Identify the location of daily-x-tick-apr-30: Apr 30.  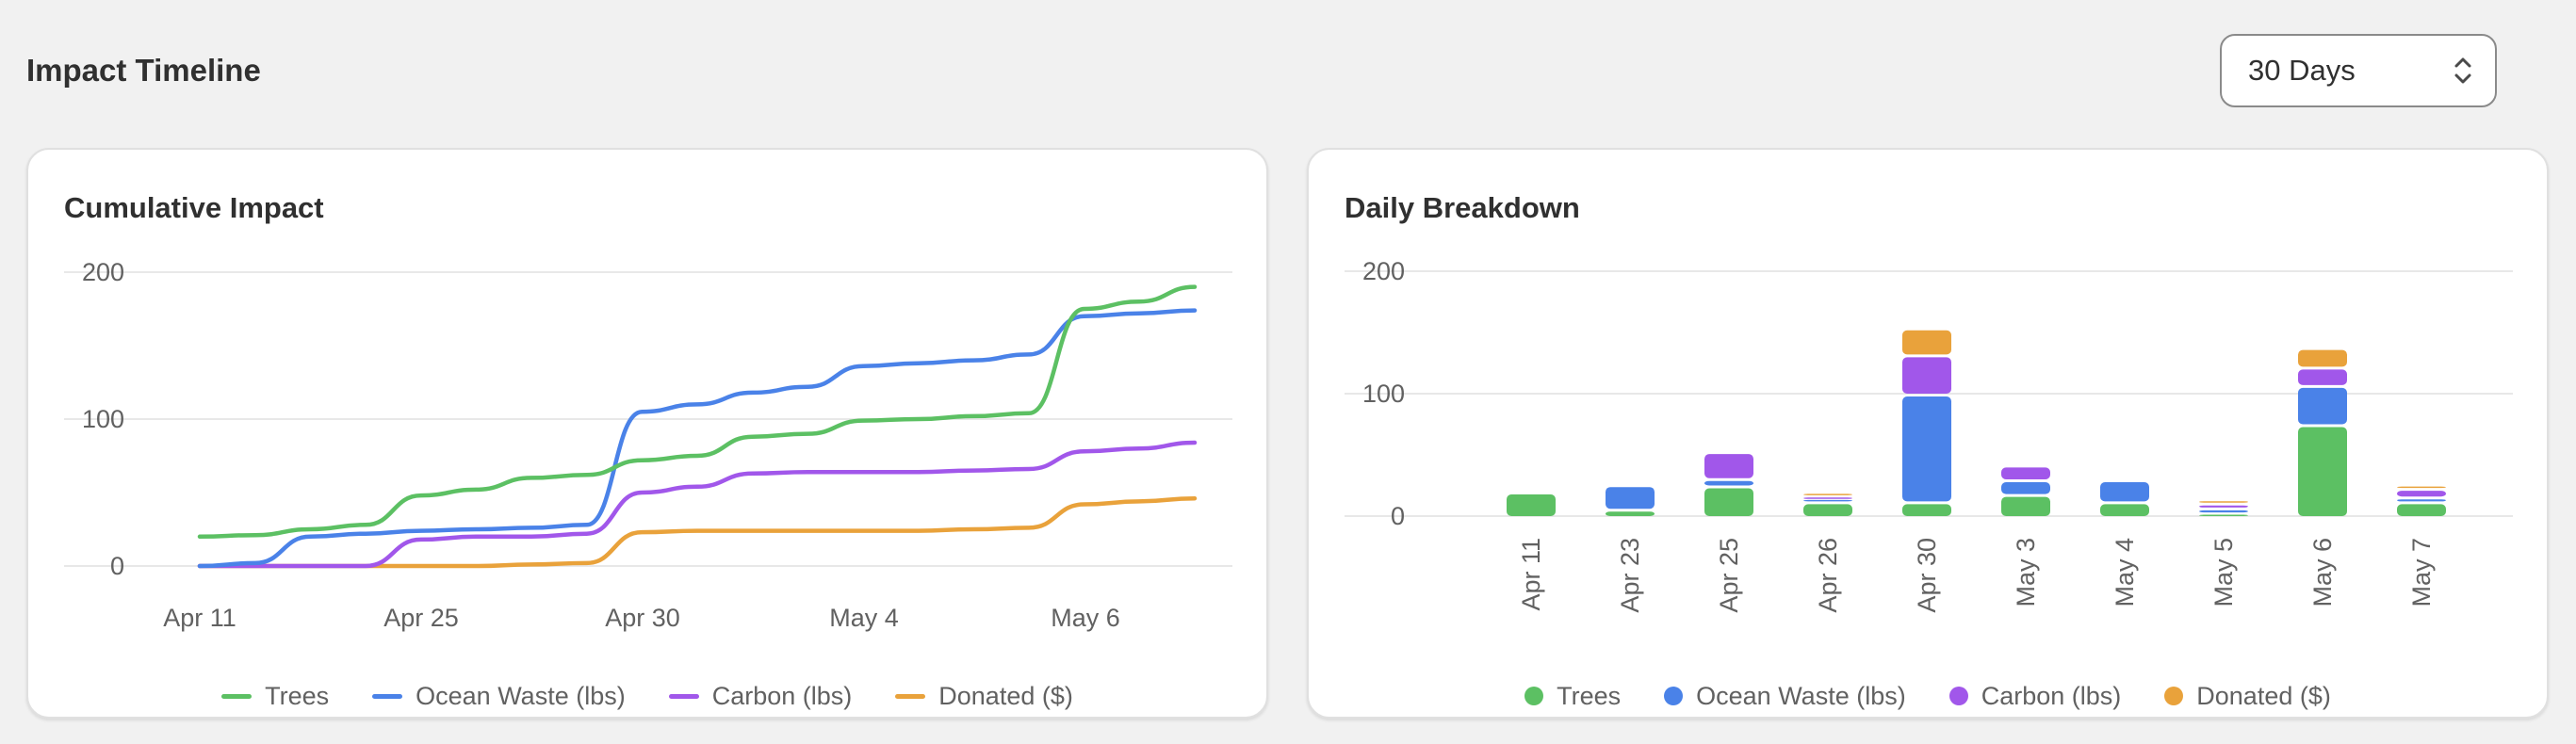
(1927, 575).